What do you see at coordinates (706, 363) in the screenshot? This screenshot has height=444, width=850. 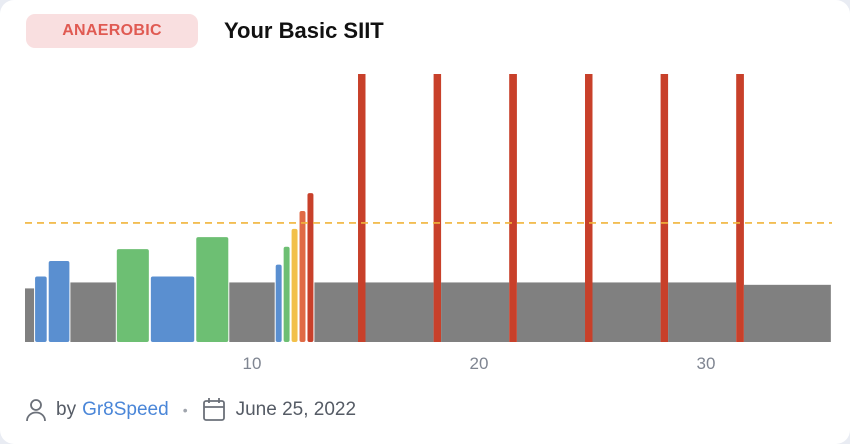 I see `x-tick-label-30: 30` at bounding box center [706, 363].